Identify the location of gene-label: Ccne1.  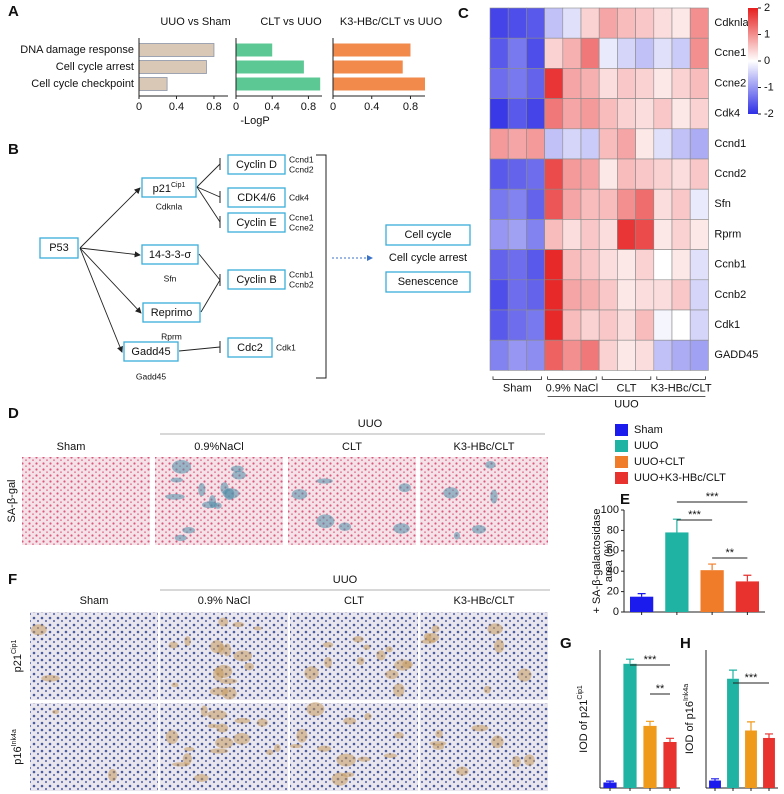
(301, 217).